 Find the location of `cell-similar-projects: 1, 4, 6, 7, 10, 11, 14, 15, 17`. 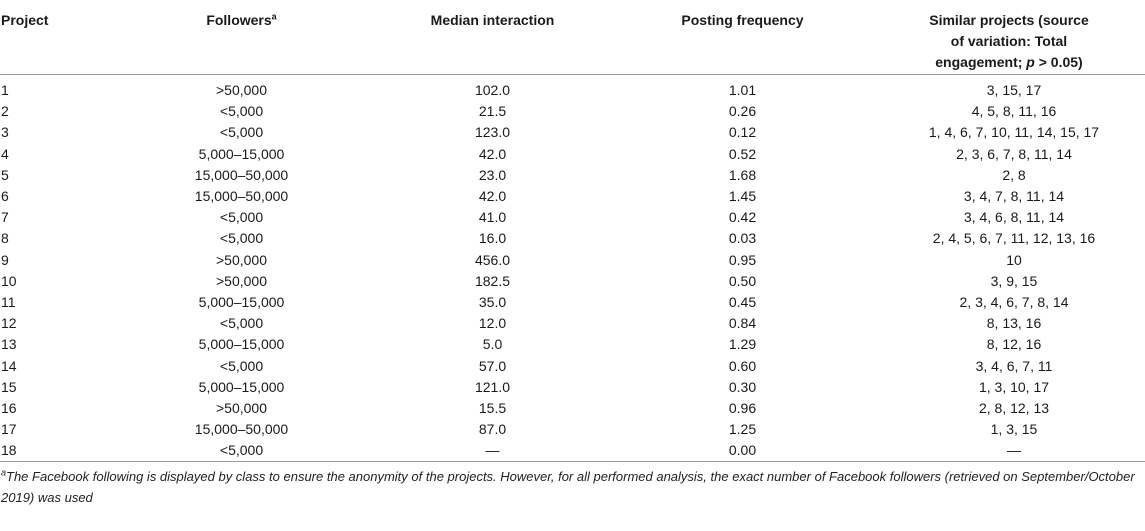

cell-similar-projects: 1, 4, 6, 7, 10, 11, 14, 15, 17 is located at coordinates (1014, 132).